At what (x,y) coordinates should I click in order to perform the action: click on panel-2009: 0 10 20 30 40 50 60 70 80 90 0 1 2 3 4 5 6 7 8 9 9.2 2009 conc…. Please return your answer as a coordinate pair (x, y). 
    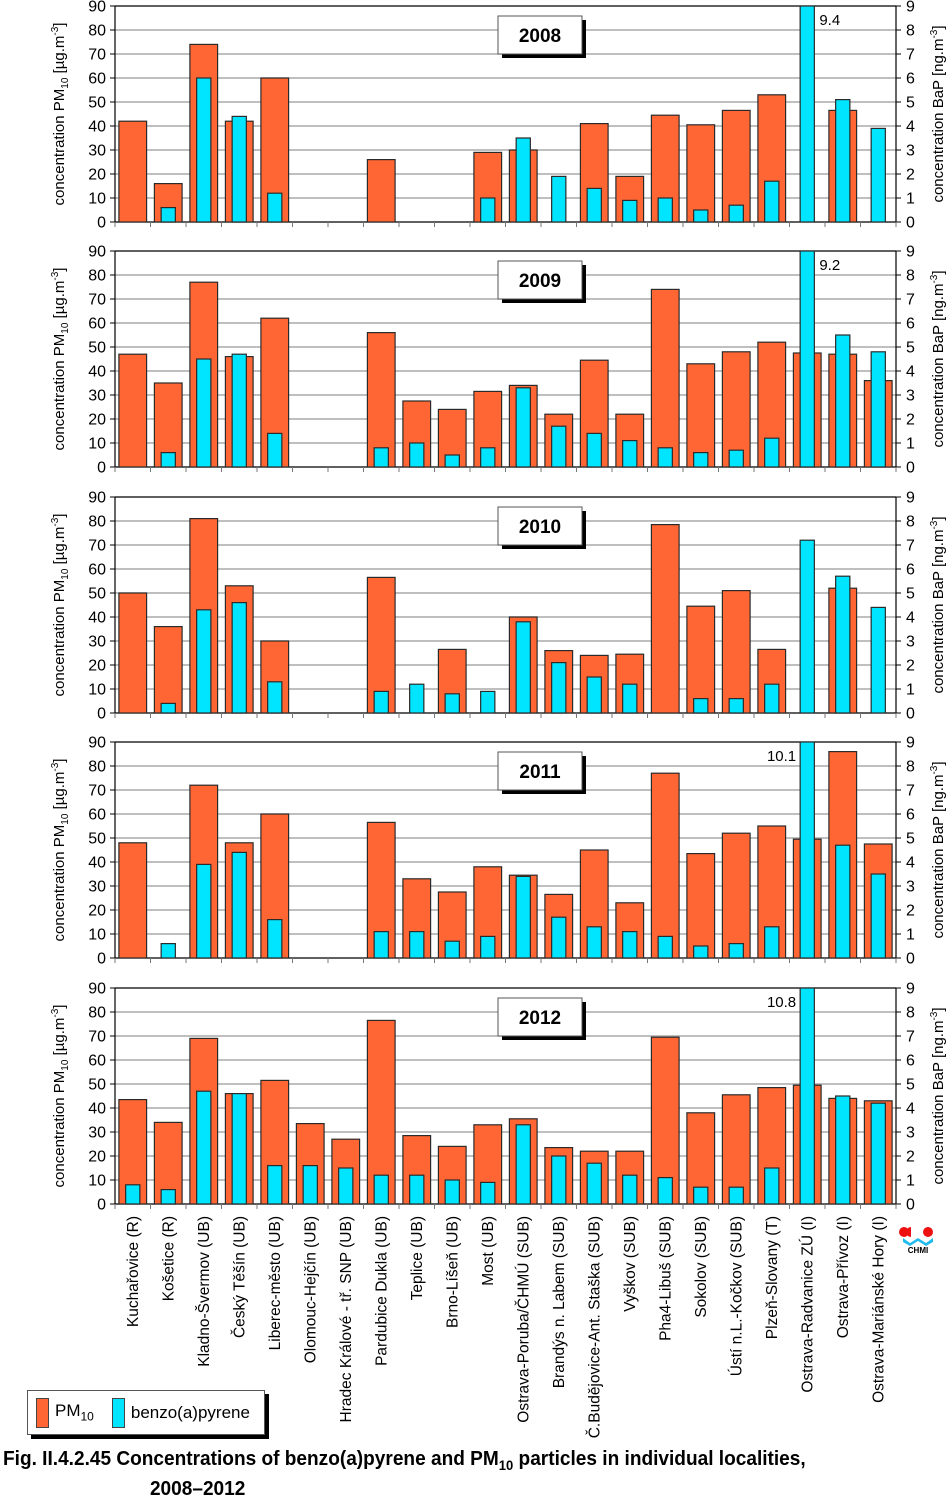
    Looking at the image, I should click on (498, 360).